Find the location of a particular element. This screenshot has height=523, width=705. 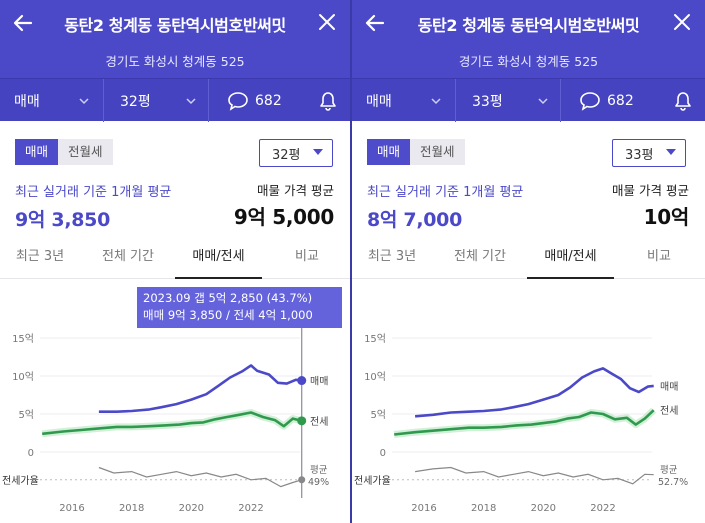

ask-price-value: 9억 5,000 is located at coordinates (283, 217).